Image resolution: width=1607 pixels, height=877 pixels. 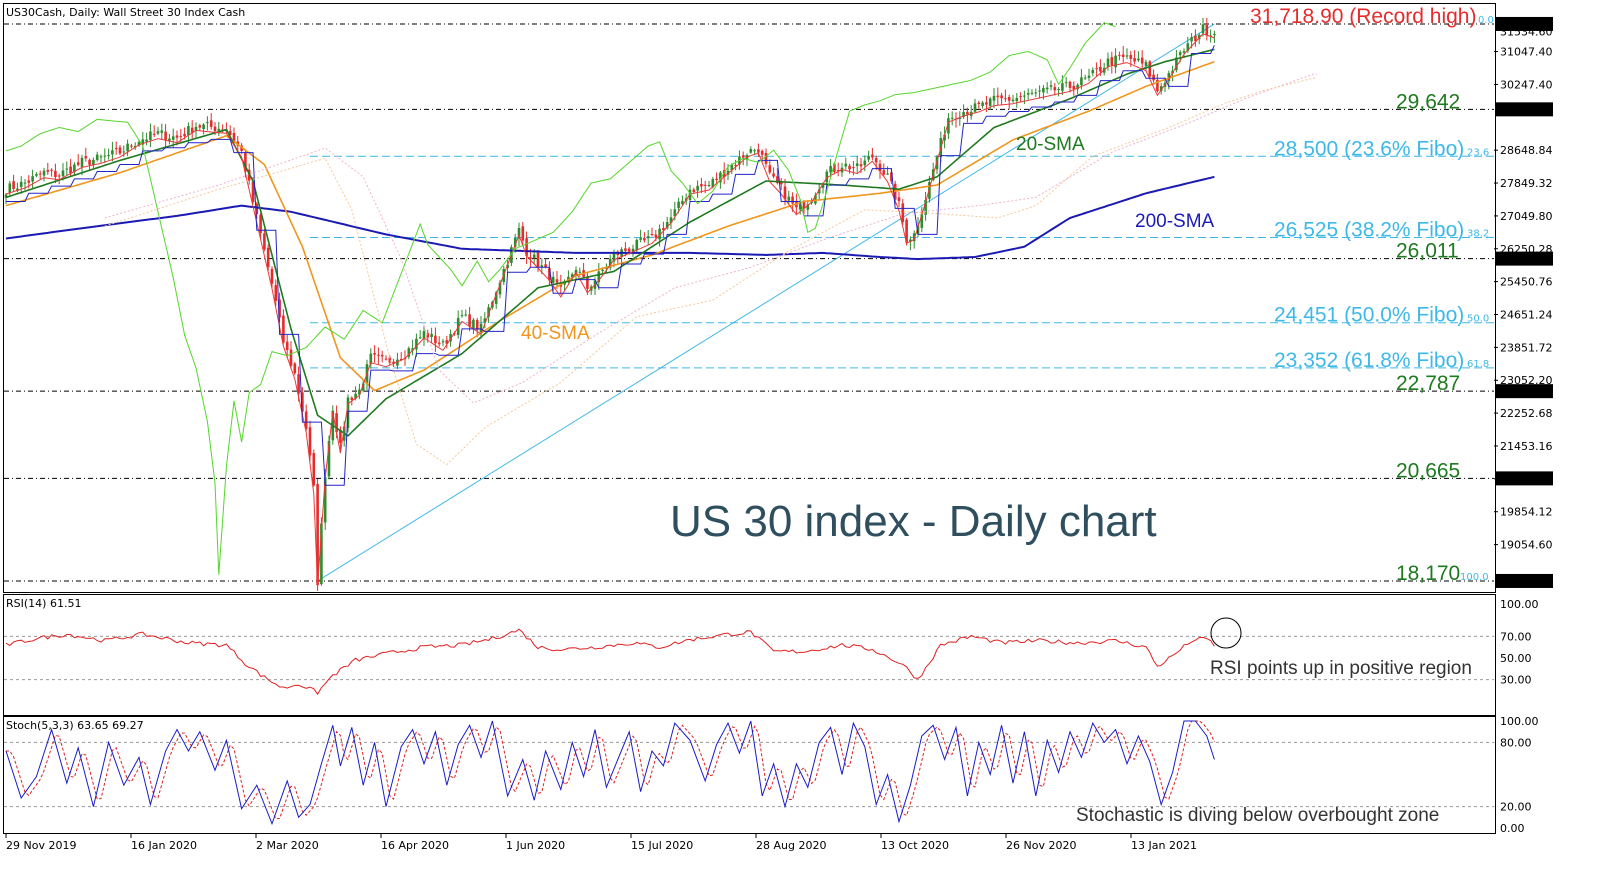 What do you see at coordinates (1526, 84) in the screenshot?
I see `y-tick-label: 30247.40` at bounding box center [1526, 84].